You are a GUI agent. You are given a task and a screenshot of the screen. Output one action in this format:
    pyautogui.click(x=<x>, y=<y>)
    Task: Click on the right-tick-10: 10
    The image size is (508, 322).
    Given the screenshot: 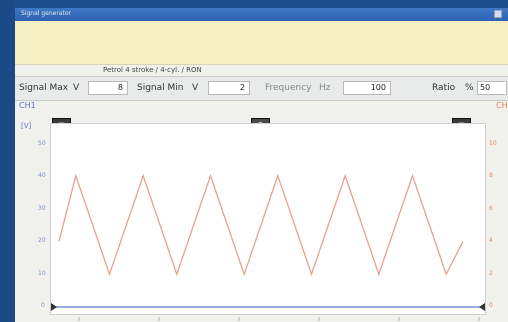 What is the action you would take?
    pyautogui.click(x=493, y=143)
    